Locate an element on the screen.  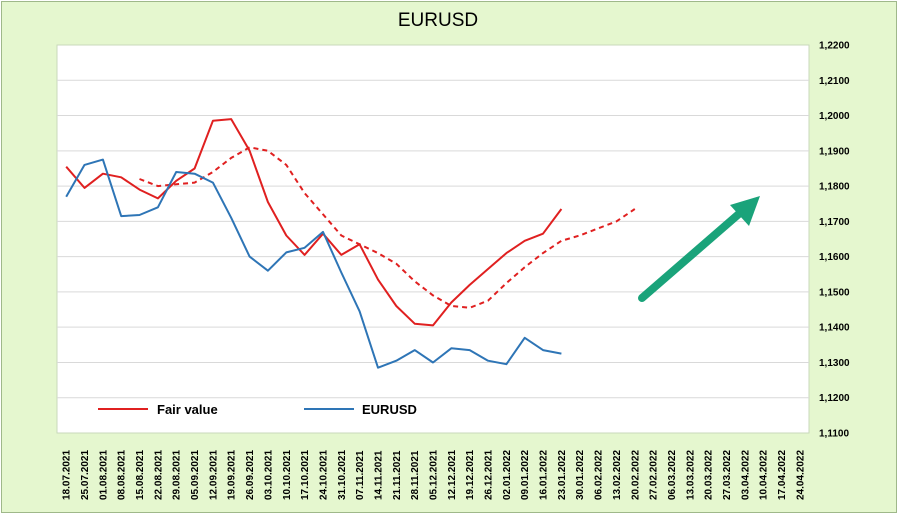
x-tick-label: 21.11.2021 is located at coordinates (397, 475).